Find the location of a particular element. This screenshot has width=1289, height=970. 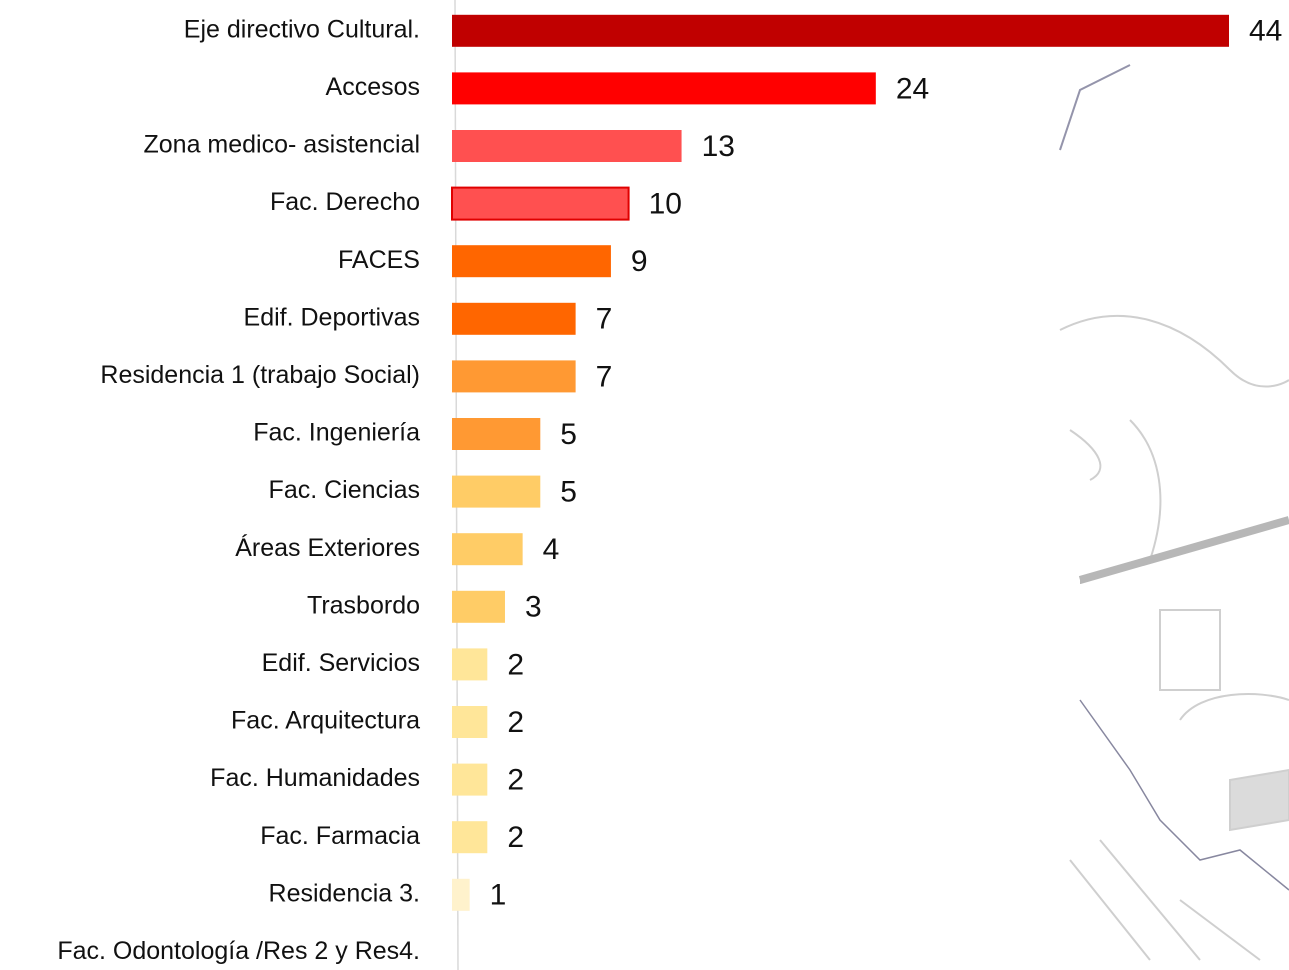

category-label: Accesos is located at coordinates (373, 87).